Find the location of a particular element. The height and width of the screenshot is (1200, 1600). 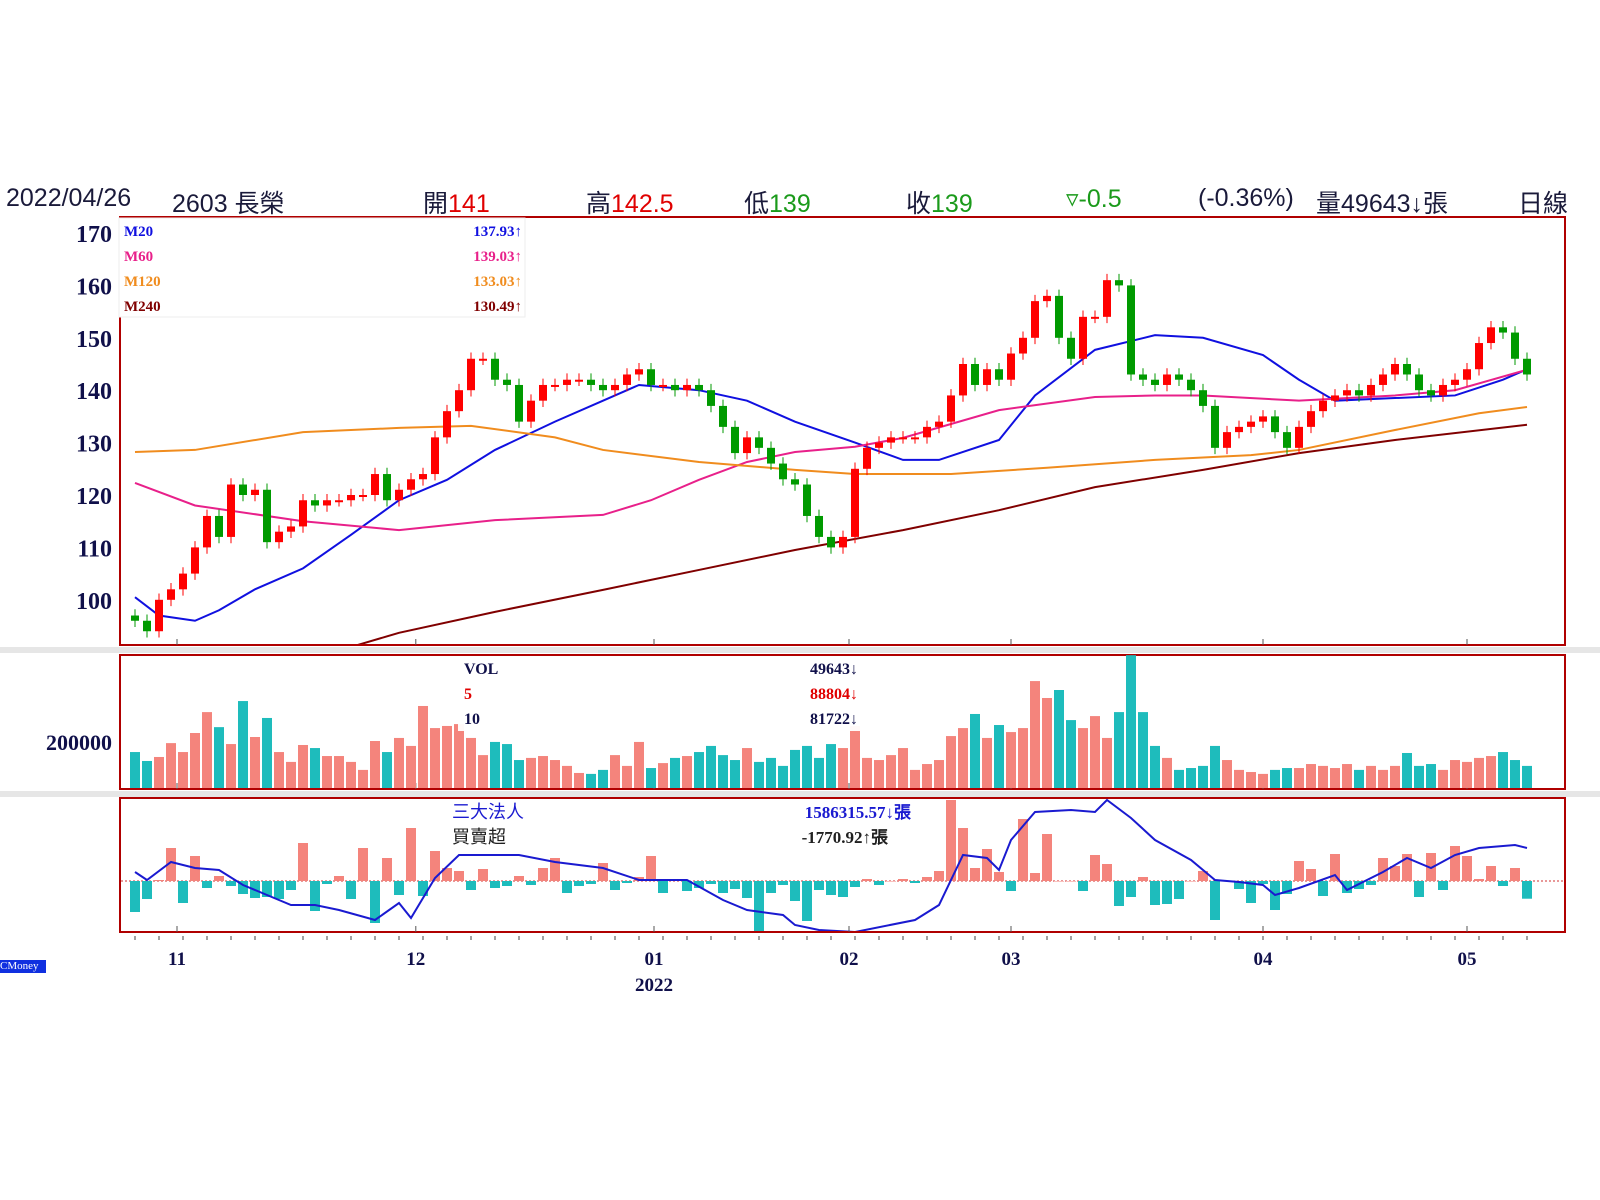

open-label: 開 is located at coordinates (436, 204).